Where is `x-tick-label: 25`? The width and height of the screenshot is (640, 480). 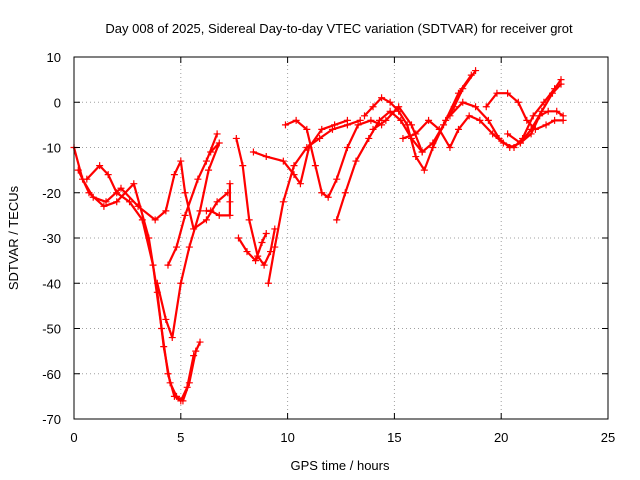
x-tick-label: 25 is located at coordinates (608, 437).